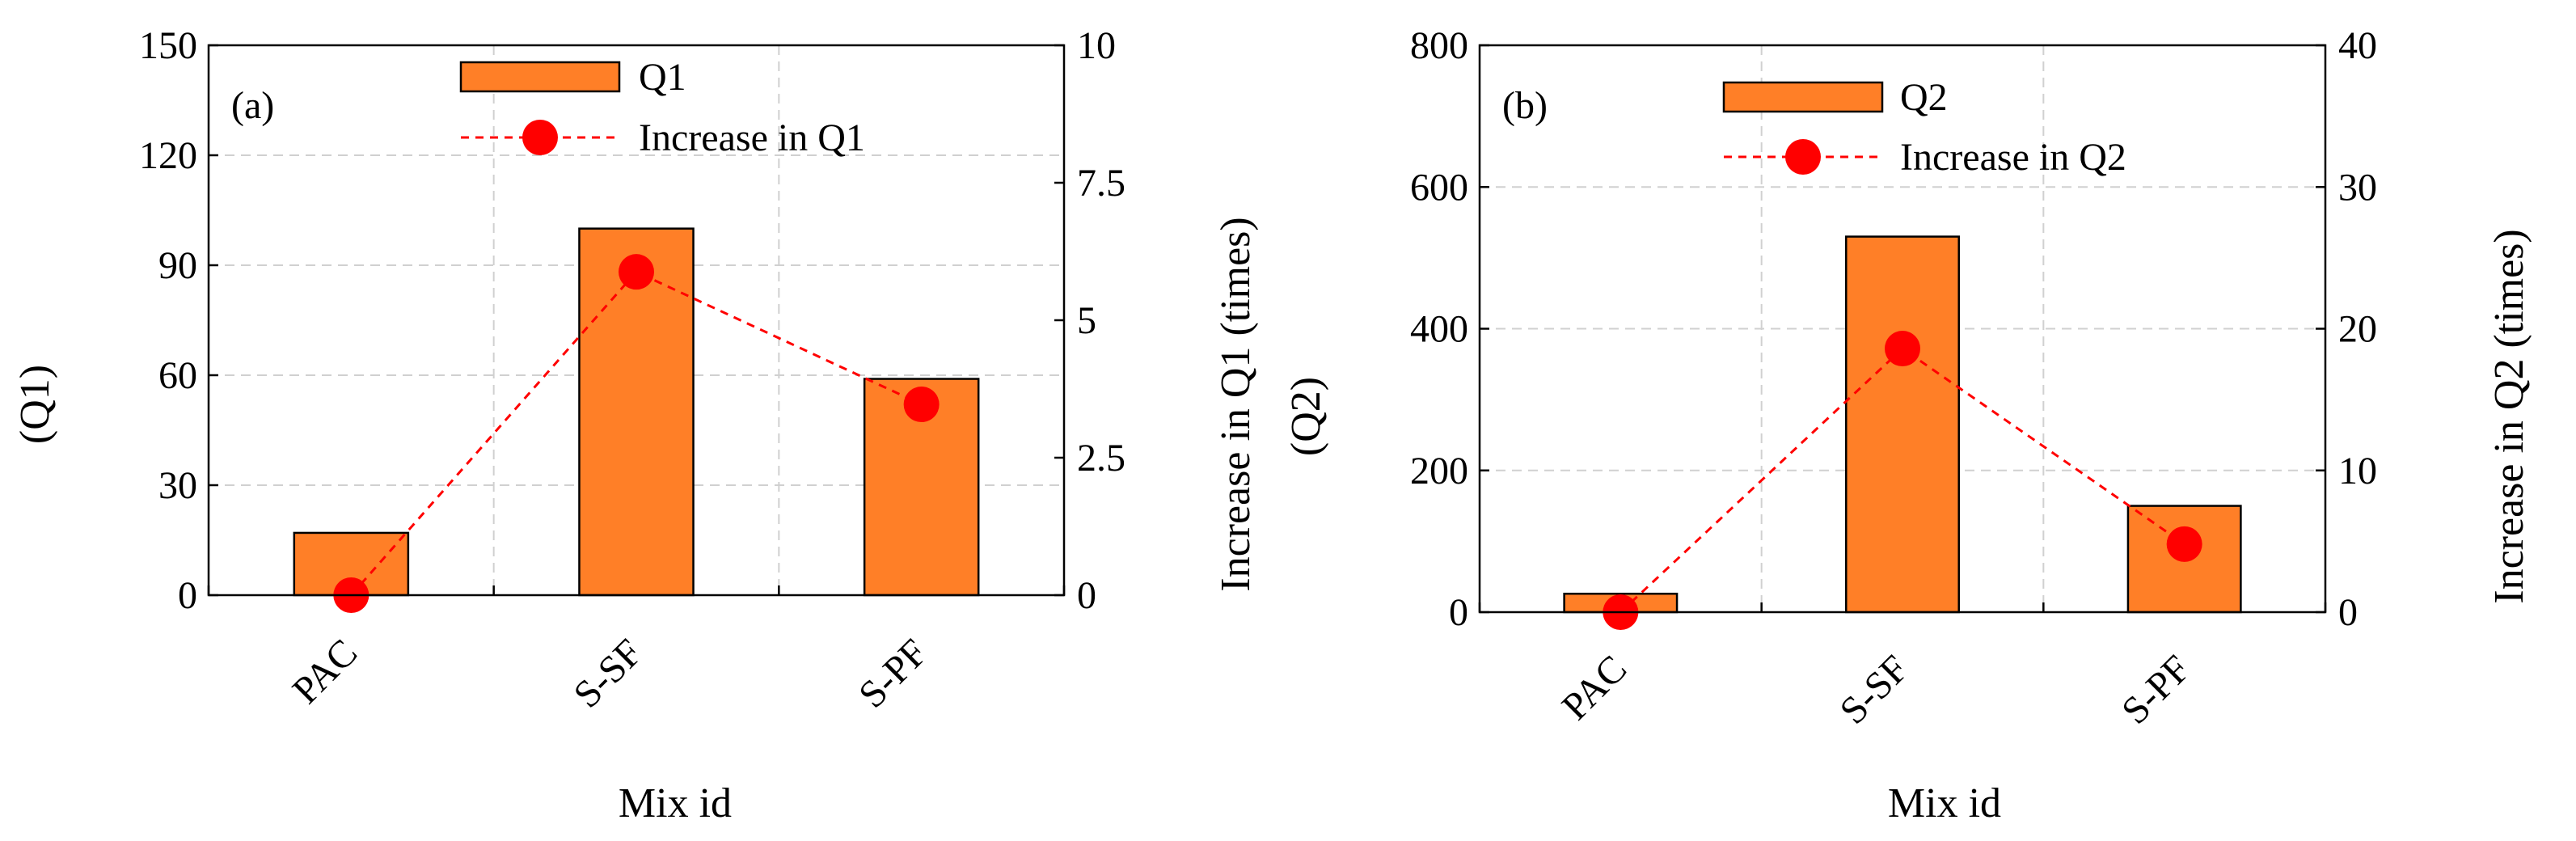 Image resolution: width=2576 pixels, height=841 pixels. What do you see at coordinates (1236, 404) in the screenshot?
I see `y2-axis-title: Increase in Q1 (times)` at bounding box center [1236, 404].